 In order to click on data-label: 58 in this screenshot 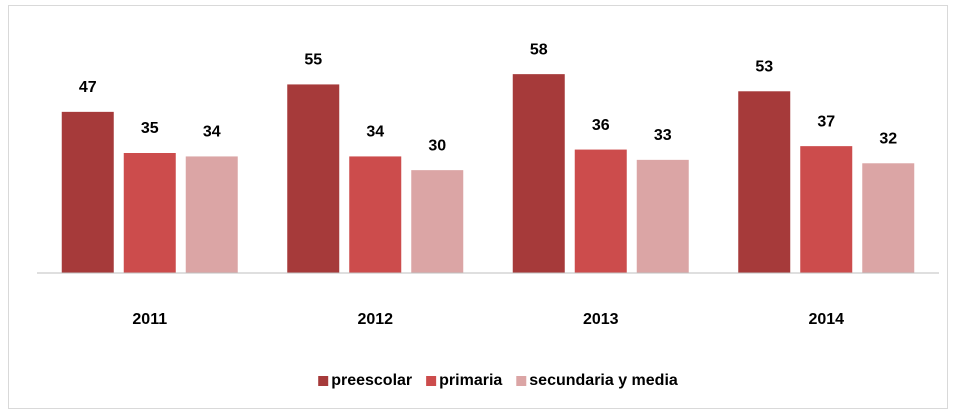, I will do `click(539, 49)`.